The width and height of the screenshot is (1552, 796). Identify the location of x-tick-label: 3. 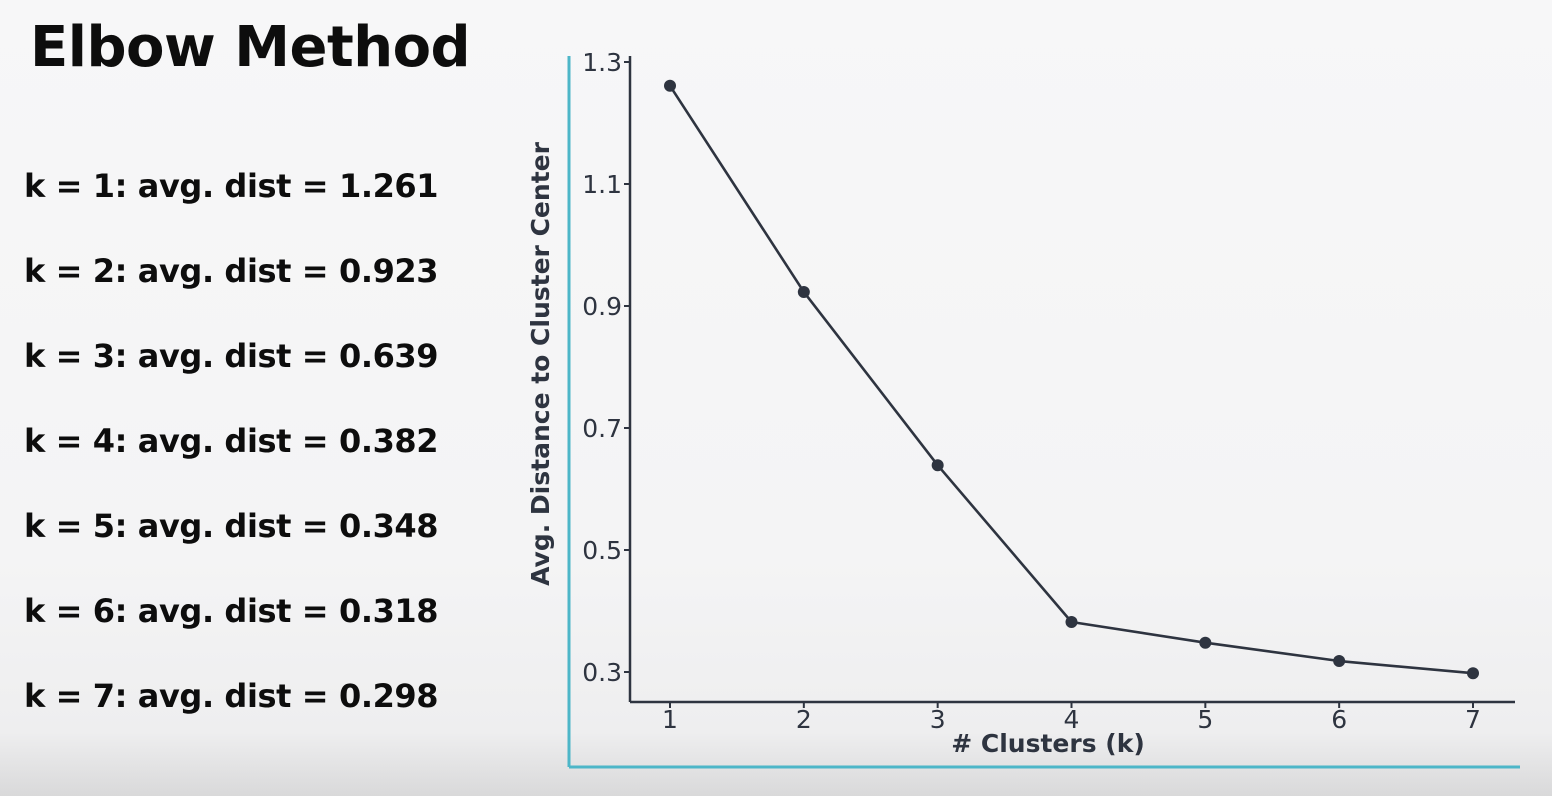
(938, 719).